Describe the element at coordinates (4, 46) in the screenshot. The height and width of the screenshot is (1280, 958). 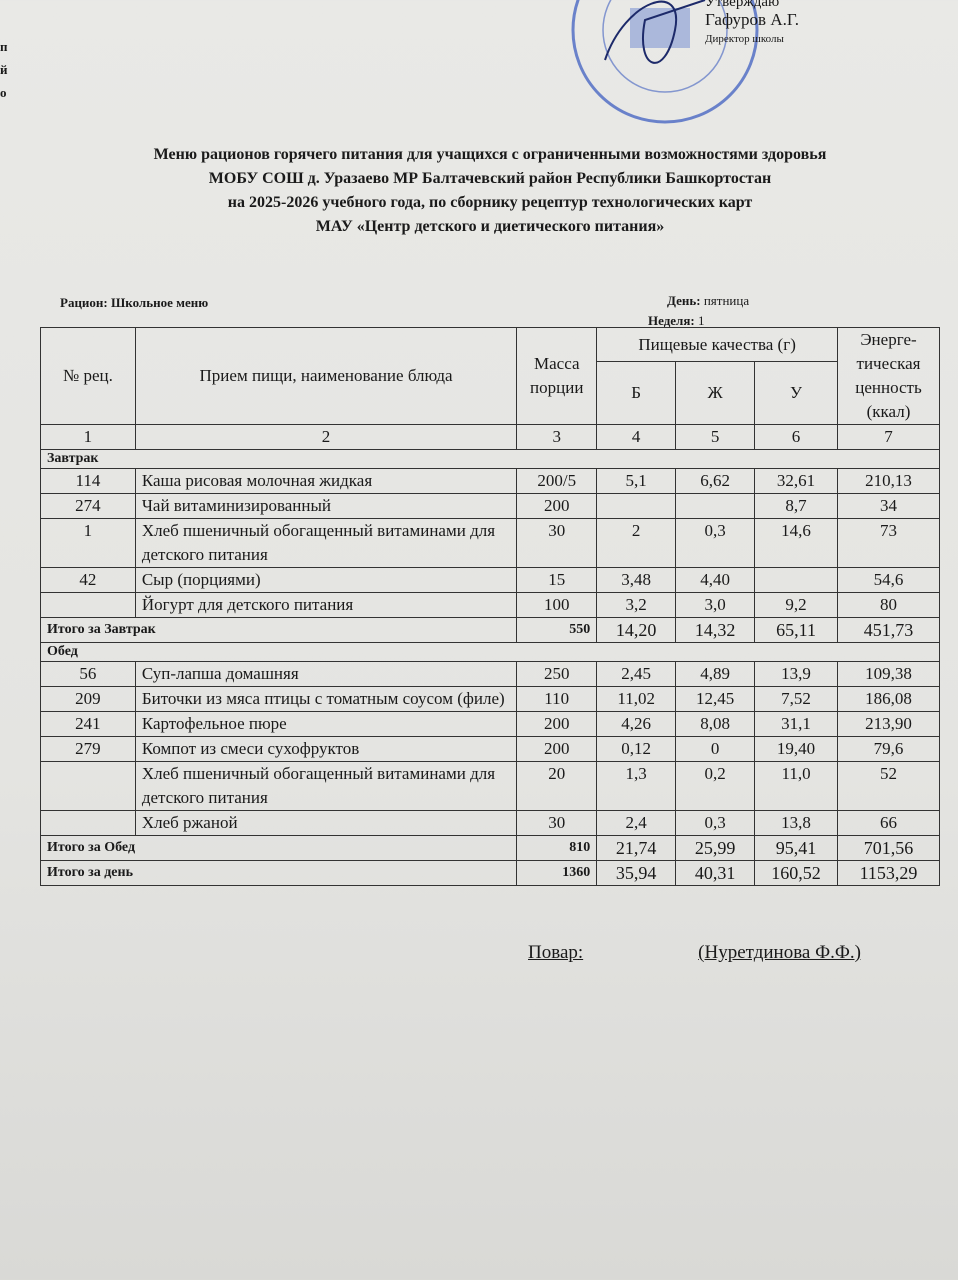
I see `margin-text: п` at that location.